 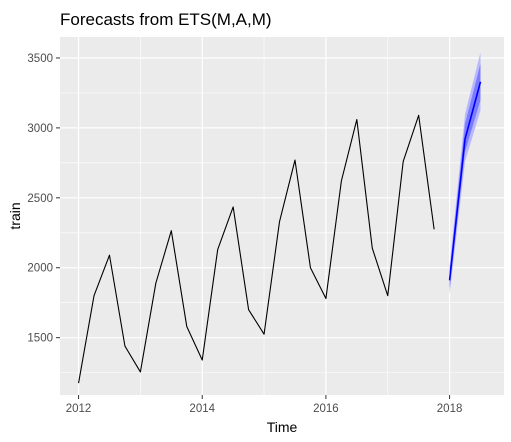 What do you see at coordinates (264, 405) in the screenshot?
I see `x-axis: 2012 2014 2016 2018` at bounding box center [264, 405].